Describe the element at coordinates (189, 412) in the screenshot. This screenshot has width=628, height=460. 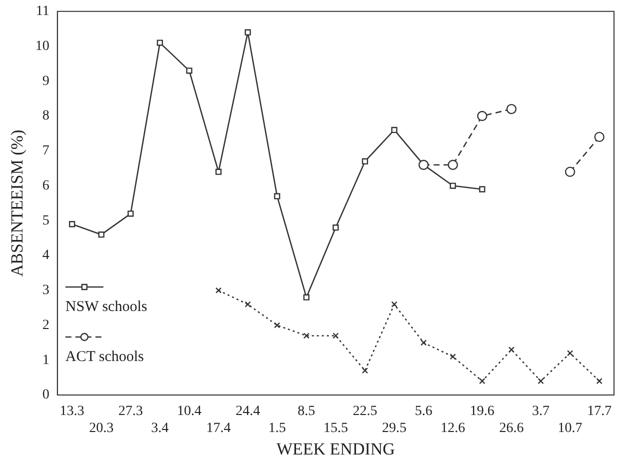
I see `x-tick-label: 10.4` at that location.